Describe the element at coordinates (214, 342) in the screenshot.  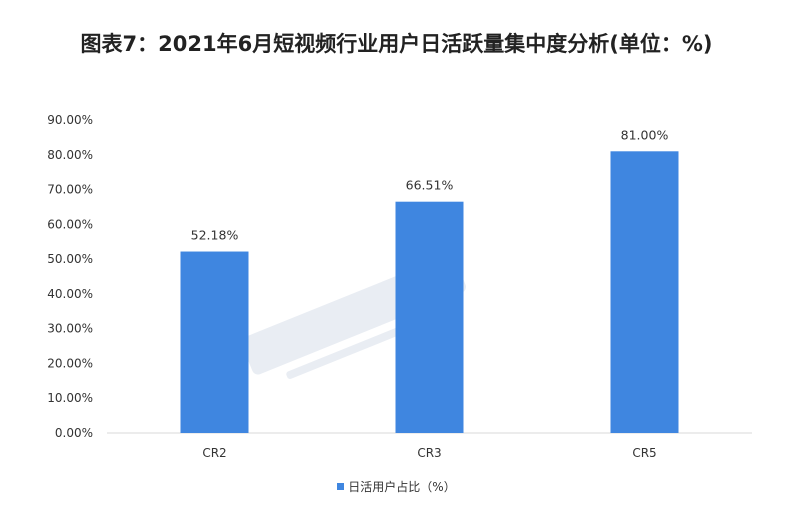
I see `bar-cr2` at that location.